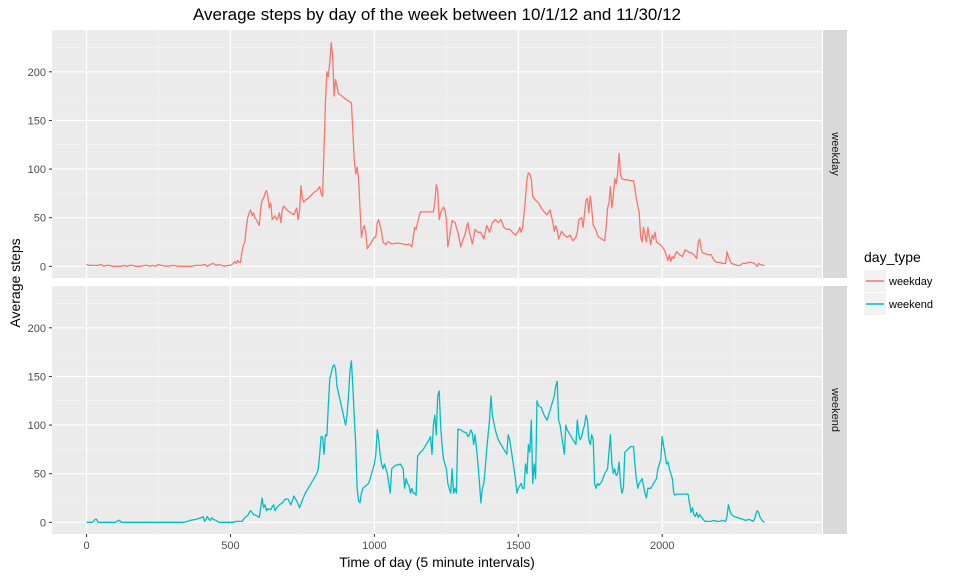 This screenshot has height=576, width=960. What do you see at coordinates (892, 257) in the screenshot?
I see `legend-title: day_type` at bounding box center [892, 257].